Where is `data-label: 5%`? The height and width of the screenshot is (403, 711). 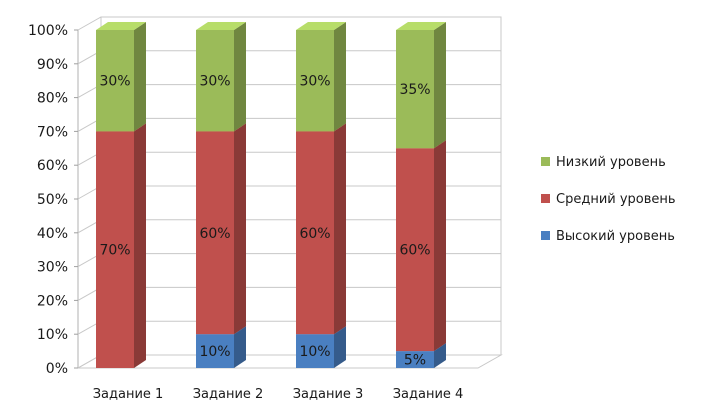 data-label: 5% is located at coordinates (415, 361).